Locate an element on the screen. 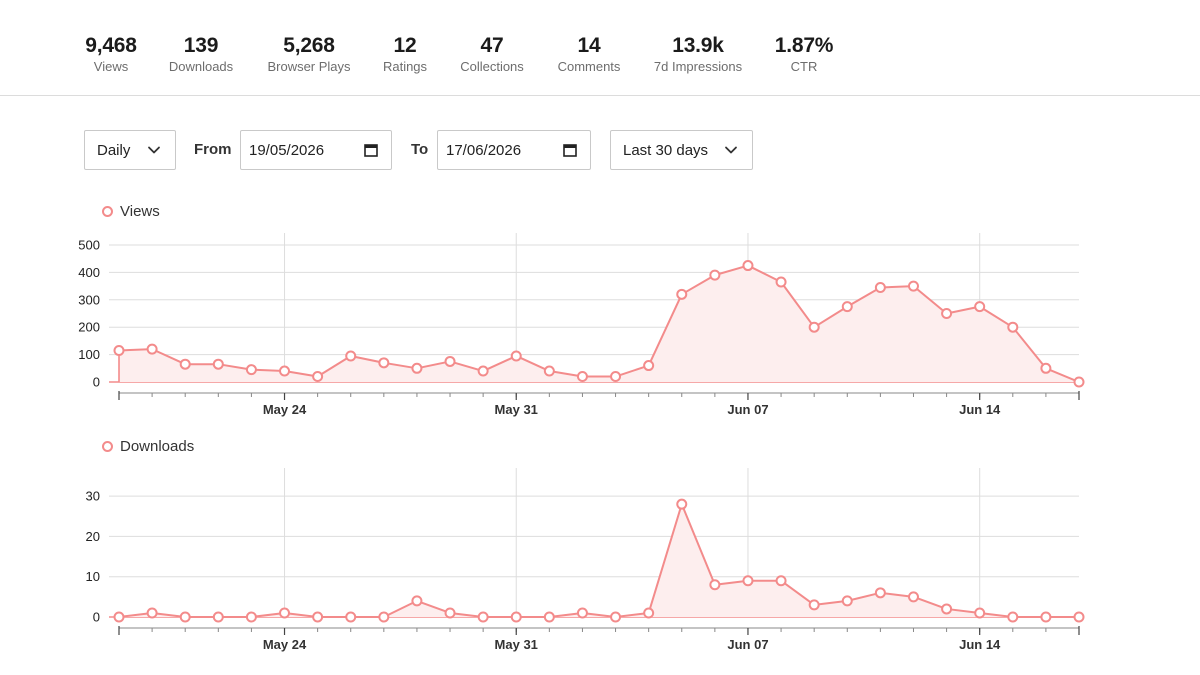  range-select: Last 30 days is located at coordinates (681, 150).